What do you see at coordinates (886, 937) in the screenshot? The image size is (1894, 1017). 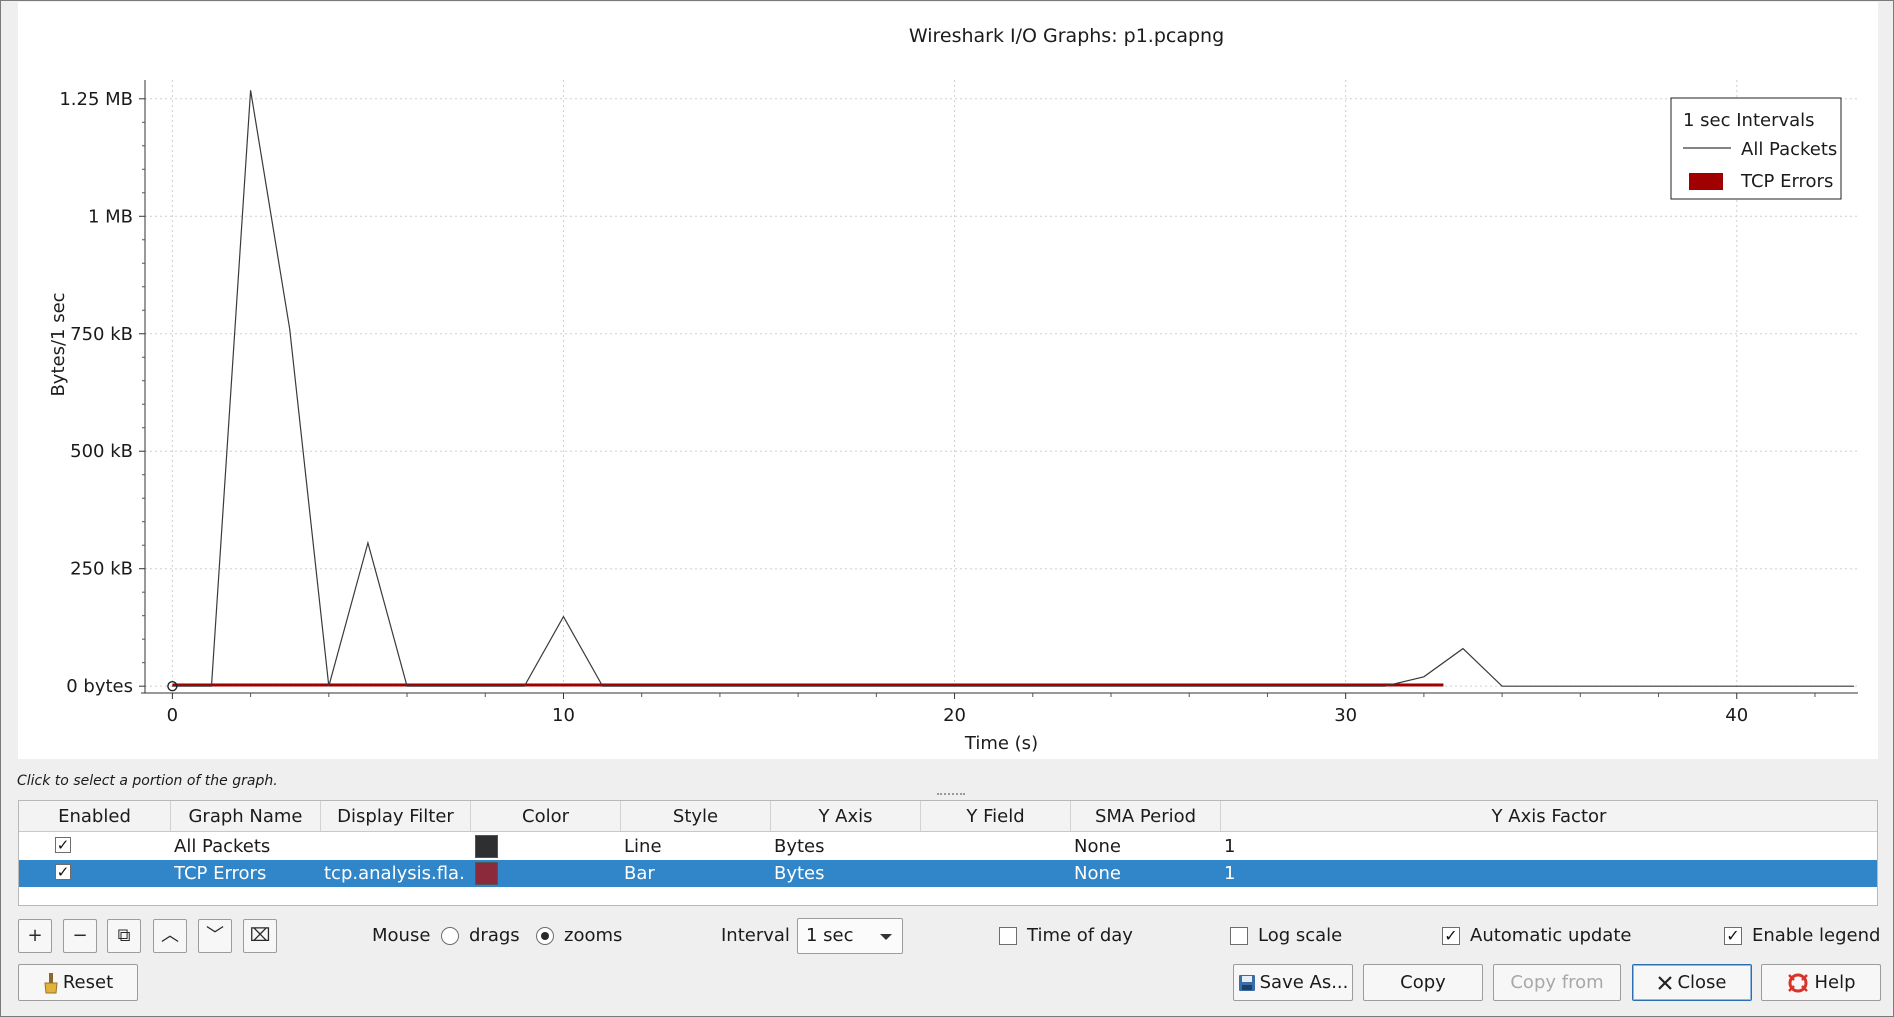 I see `chevron-down-icon` at bounding box center [886, 937].